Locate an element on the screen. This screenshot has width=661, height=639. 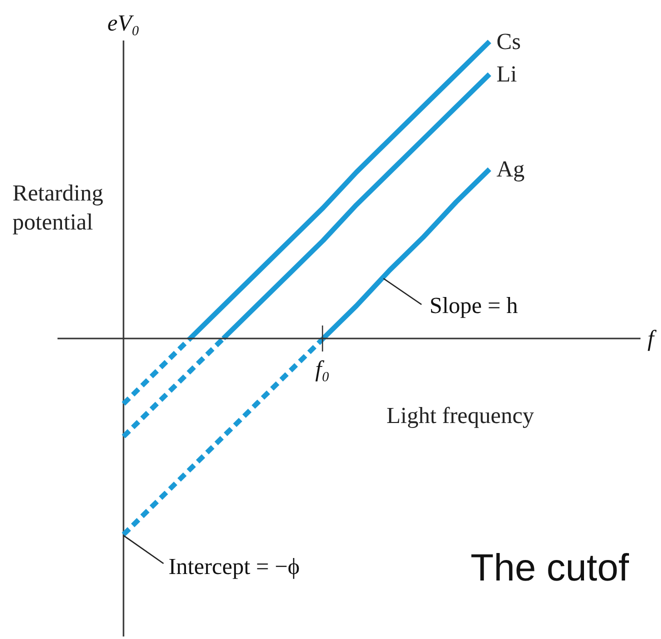
annotation: Slope = h is located at coordinates (474, 305).